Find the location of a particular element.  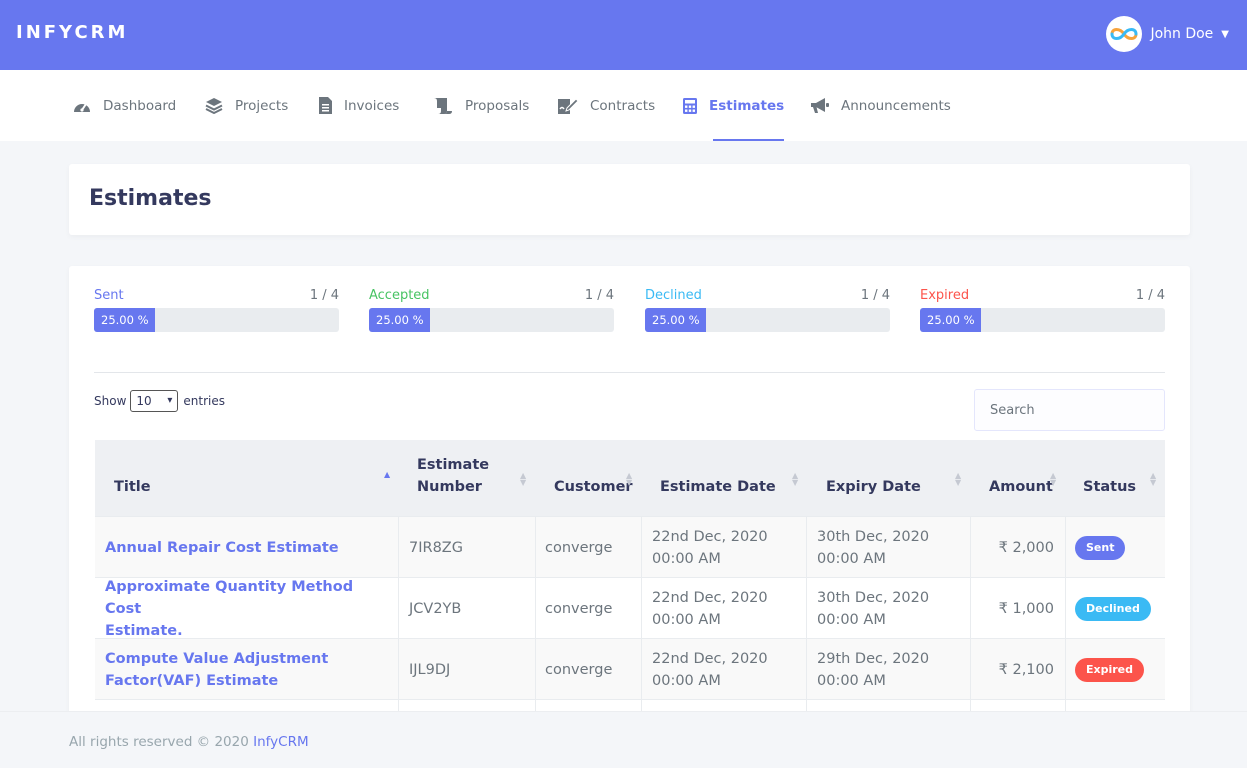

nav-proposals-label: Proposals is located at coordinates (497, 105).